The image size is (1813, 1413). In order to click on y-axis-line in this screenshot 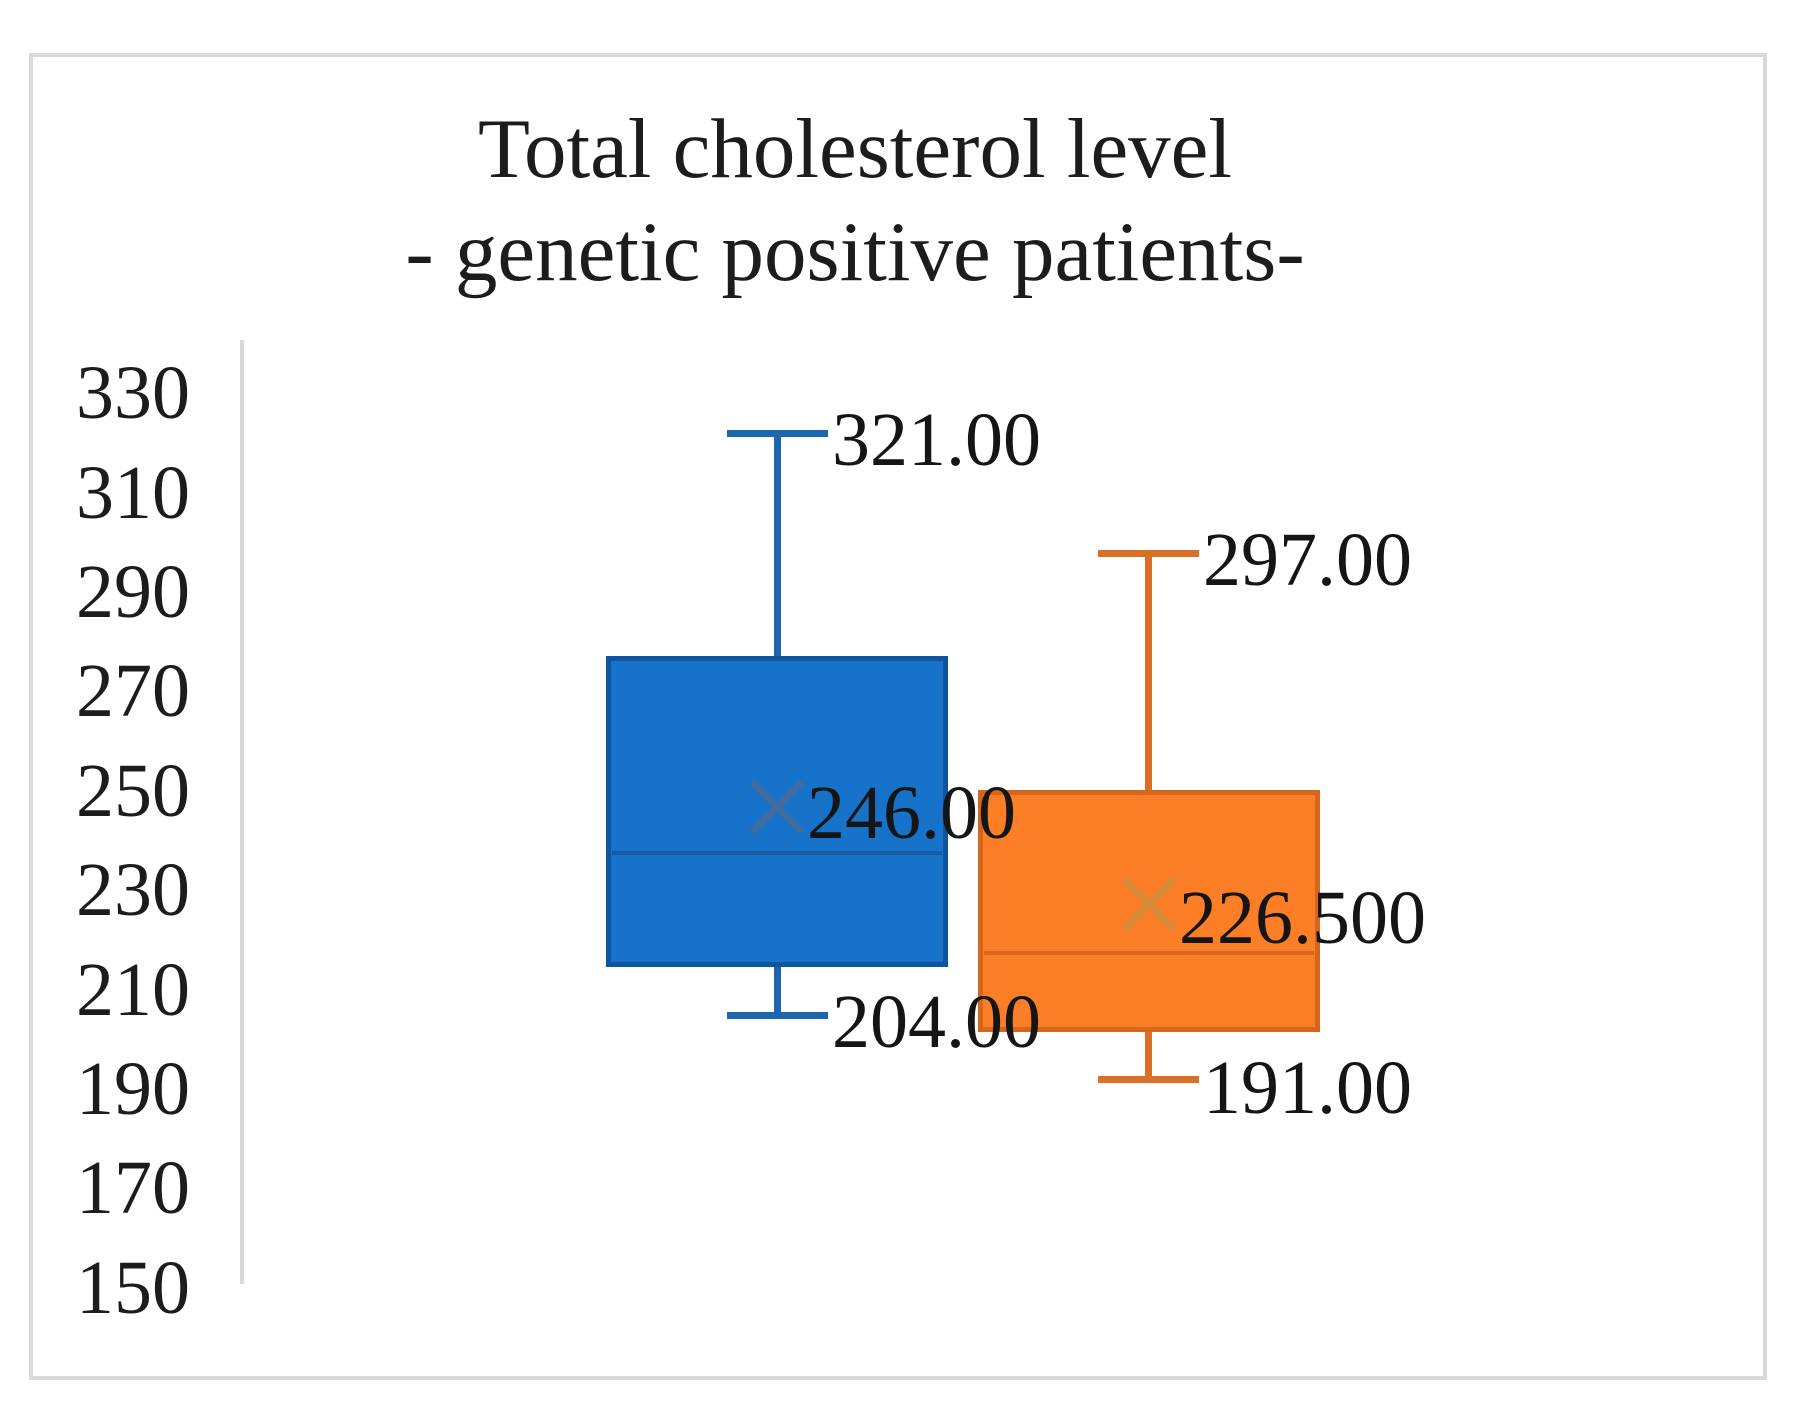, I will do `click(242, 812)`.